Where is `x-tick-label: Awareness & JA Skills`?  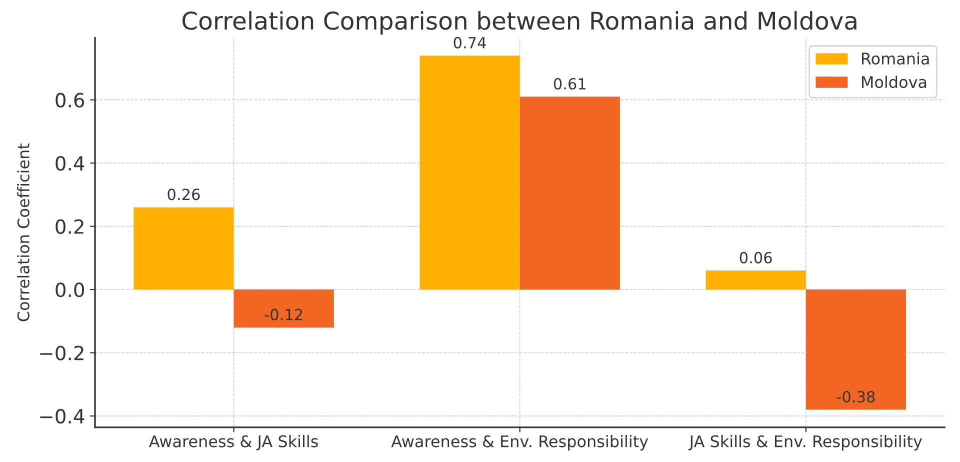 x-tick-label: Awareness & JA Skills is located at coordinates (233, 442).